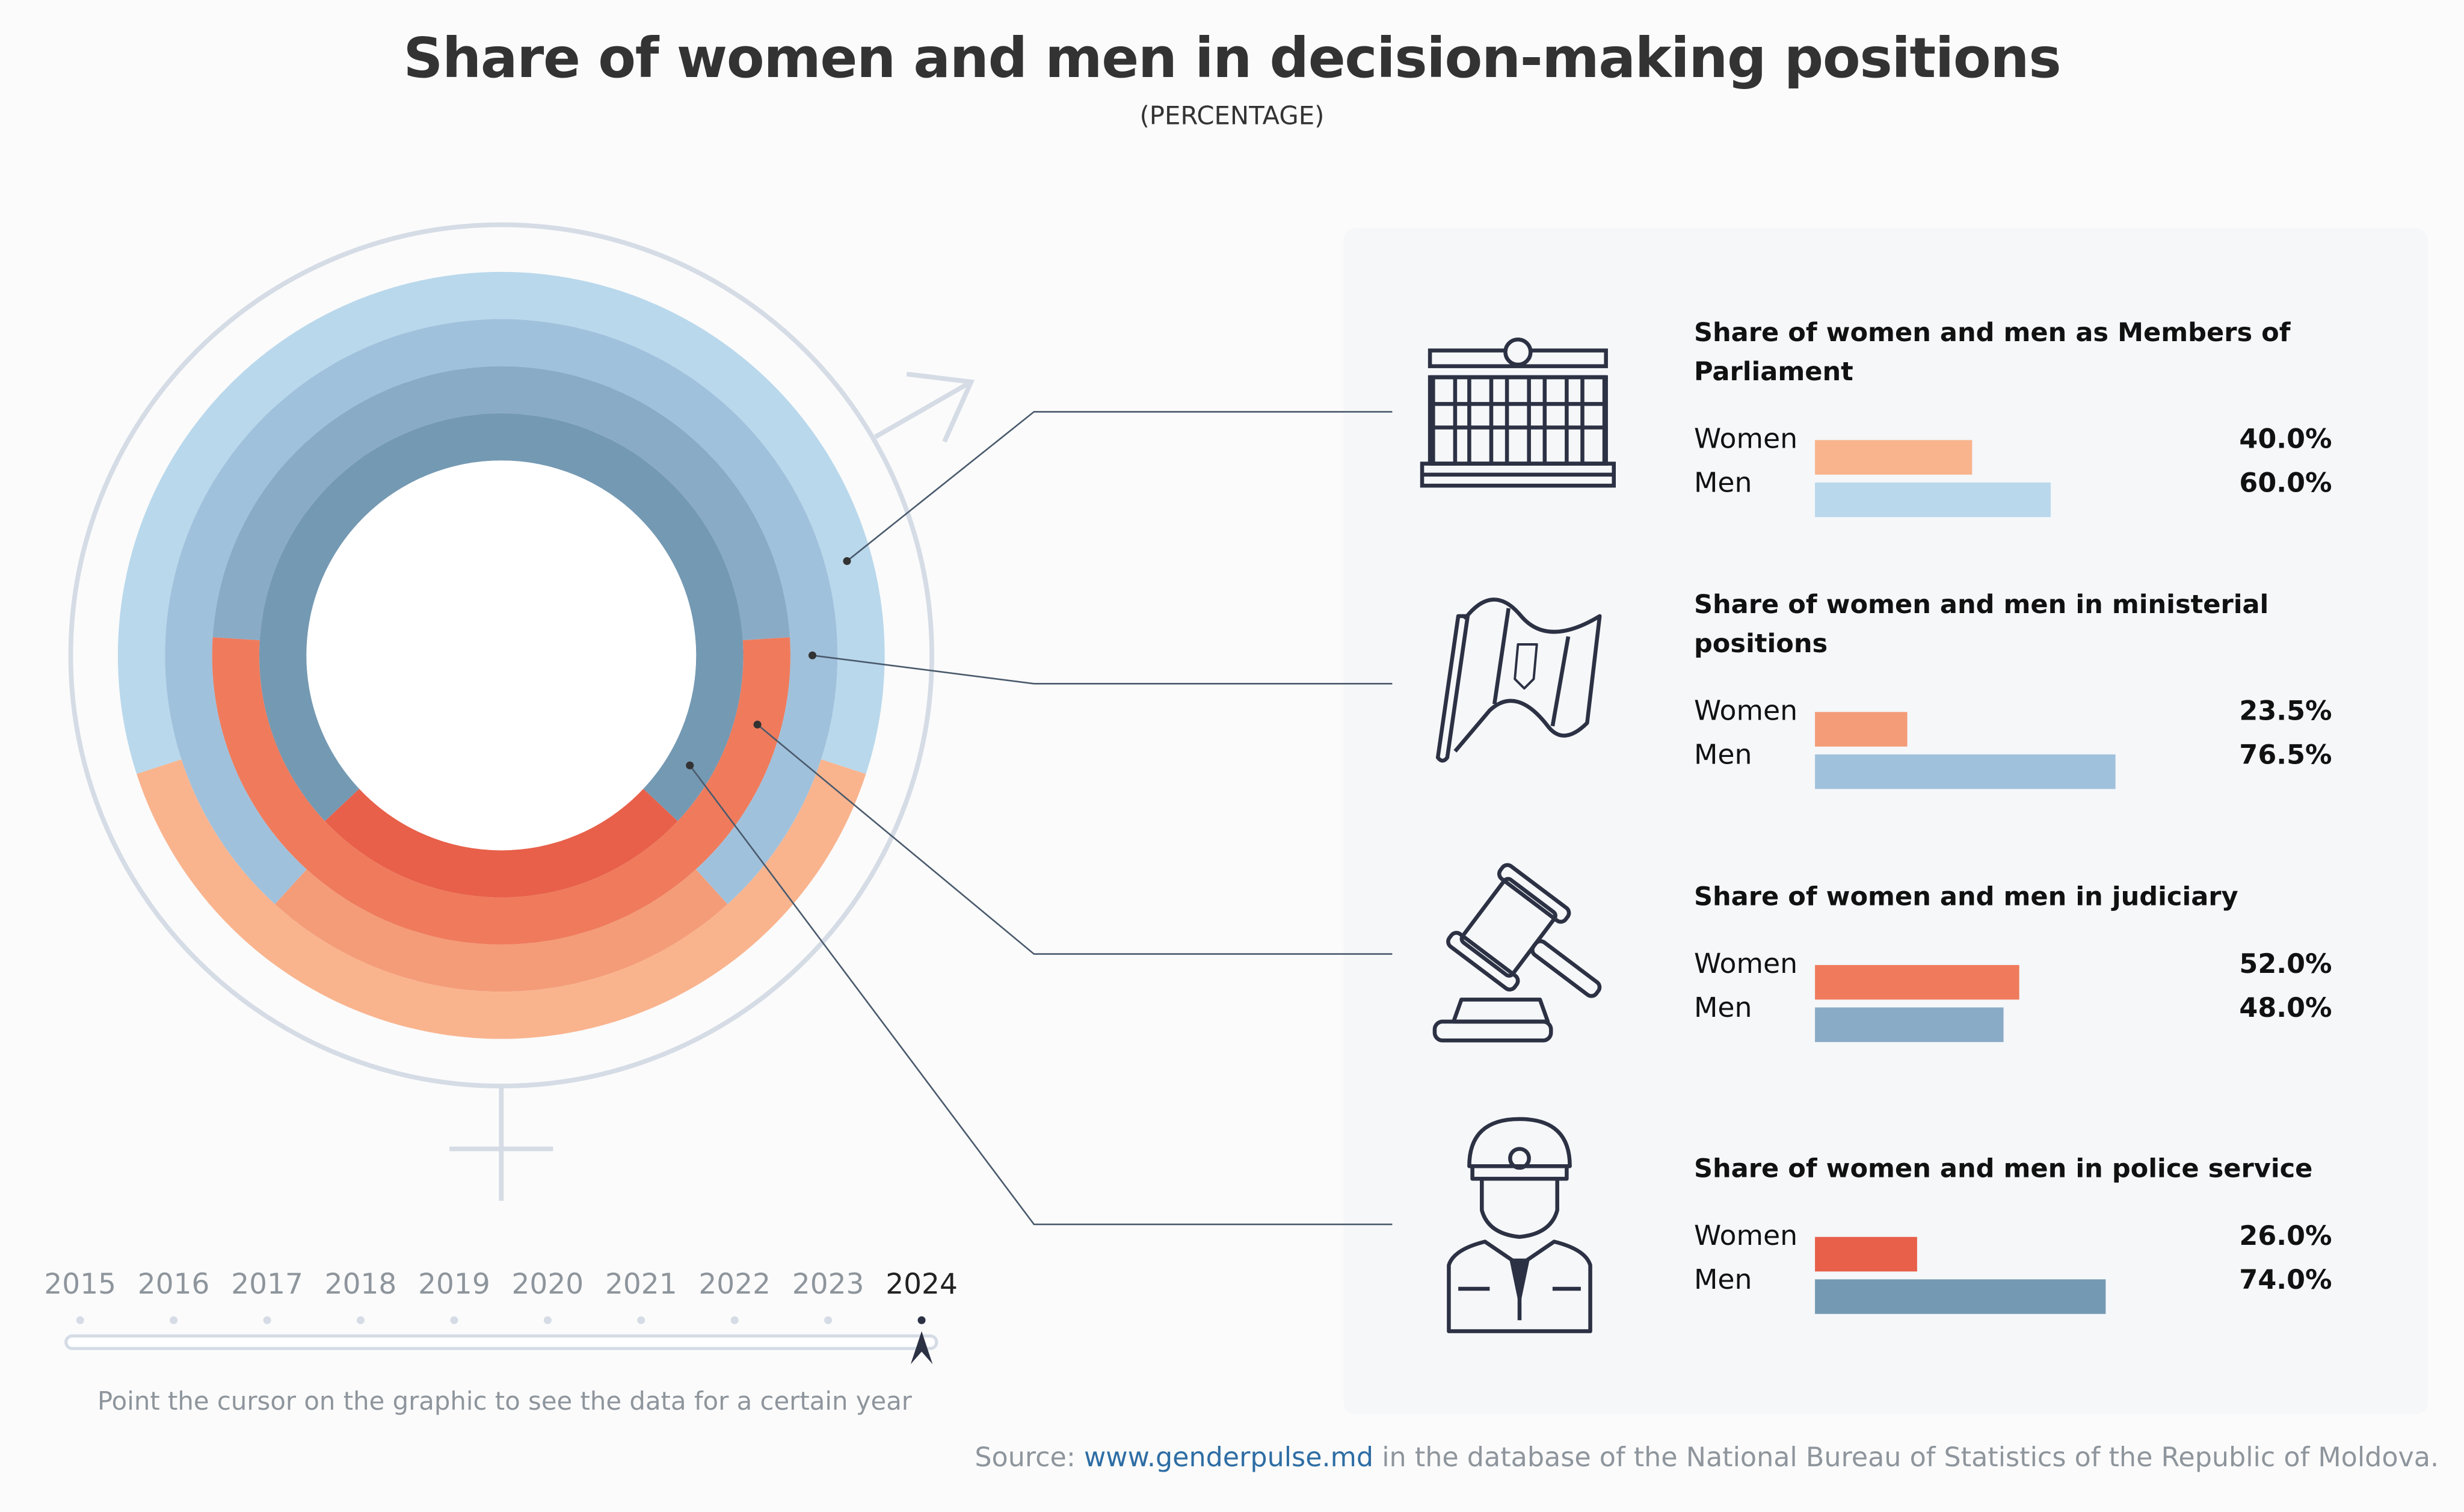 The width and height of the screenshot is (2464, 1512). Describe the element at coordinates (1520, 1225) in the screenshot. I see `police-officer-icon` at that location.